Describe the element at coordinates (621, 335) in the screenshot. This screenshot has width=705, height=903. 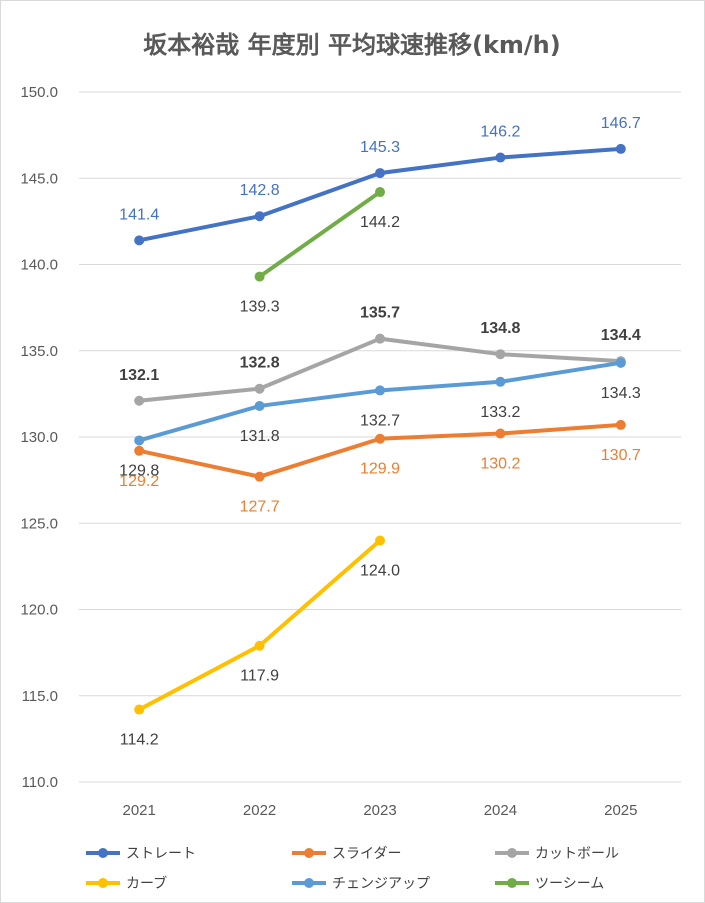
I see `data-label: 134.4` at that location.